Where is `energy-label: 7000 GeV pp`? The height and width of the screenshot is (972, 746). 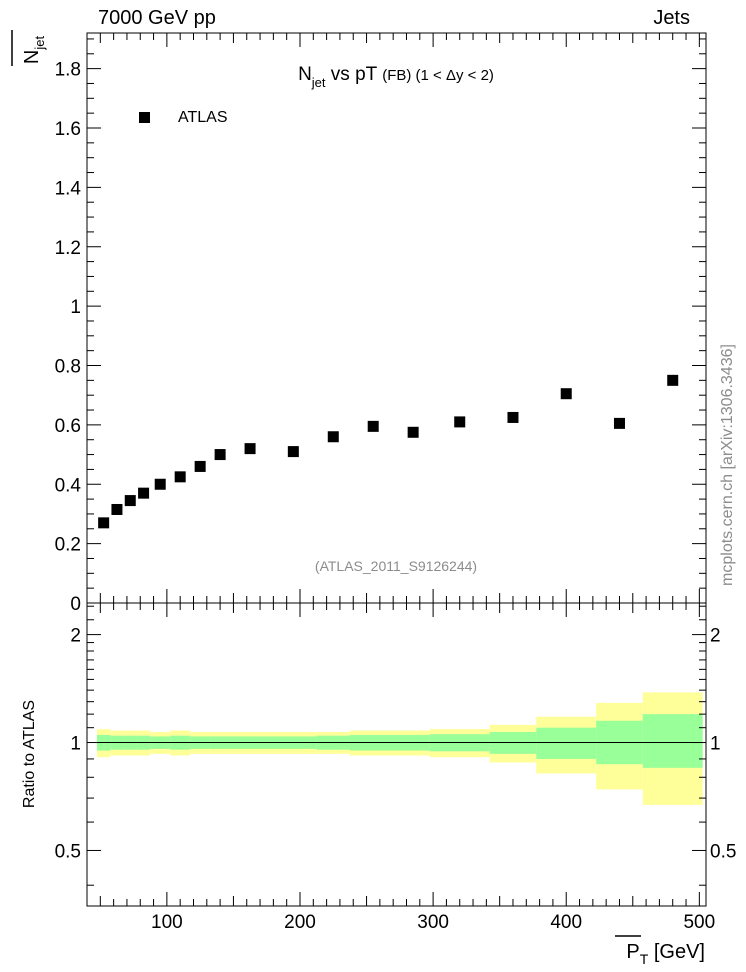 energy-label: 7000 GeV pp is located at coordinates (157, 18).